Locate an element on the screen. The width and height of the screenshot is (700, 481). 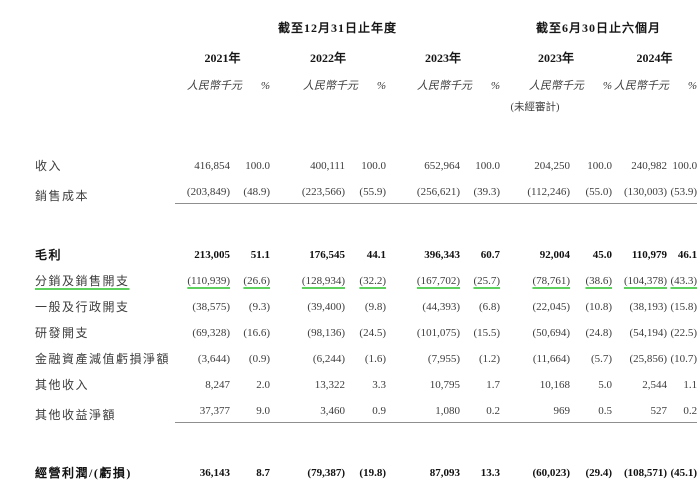
amount-cell: (38,193) is located at coordinates (648, 307).